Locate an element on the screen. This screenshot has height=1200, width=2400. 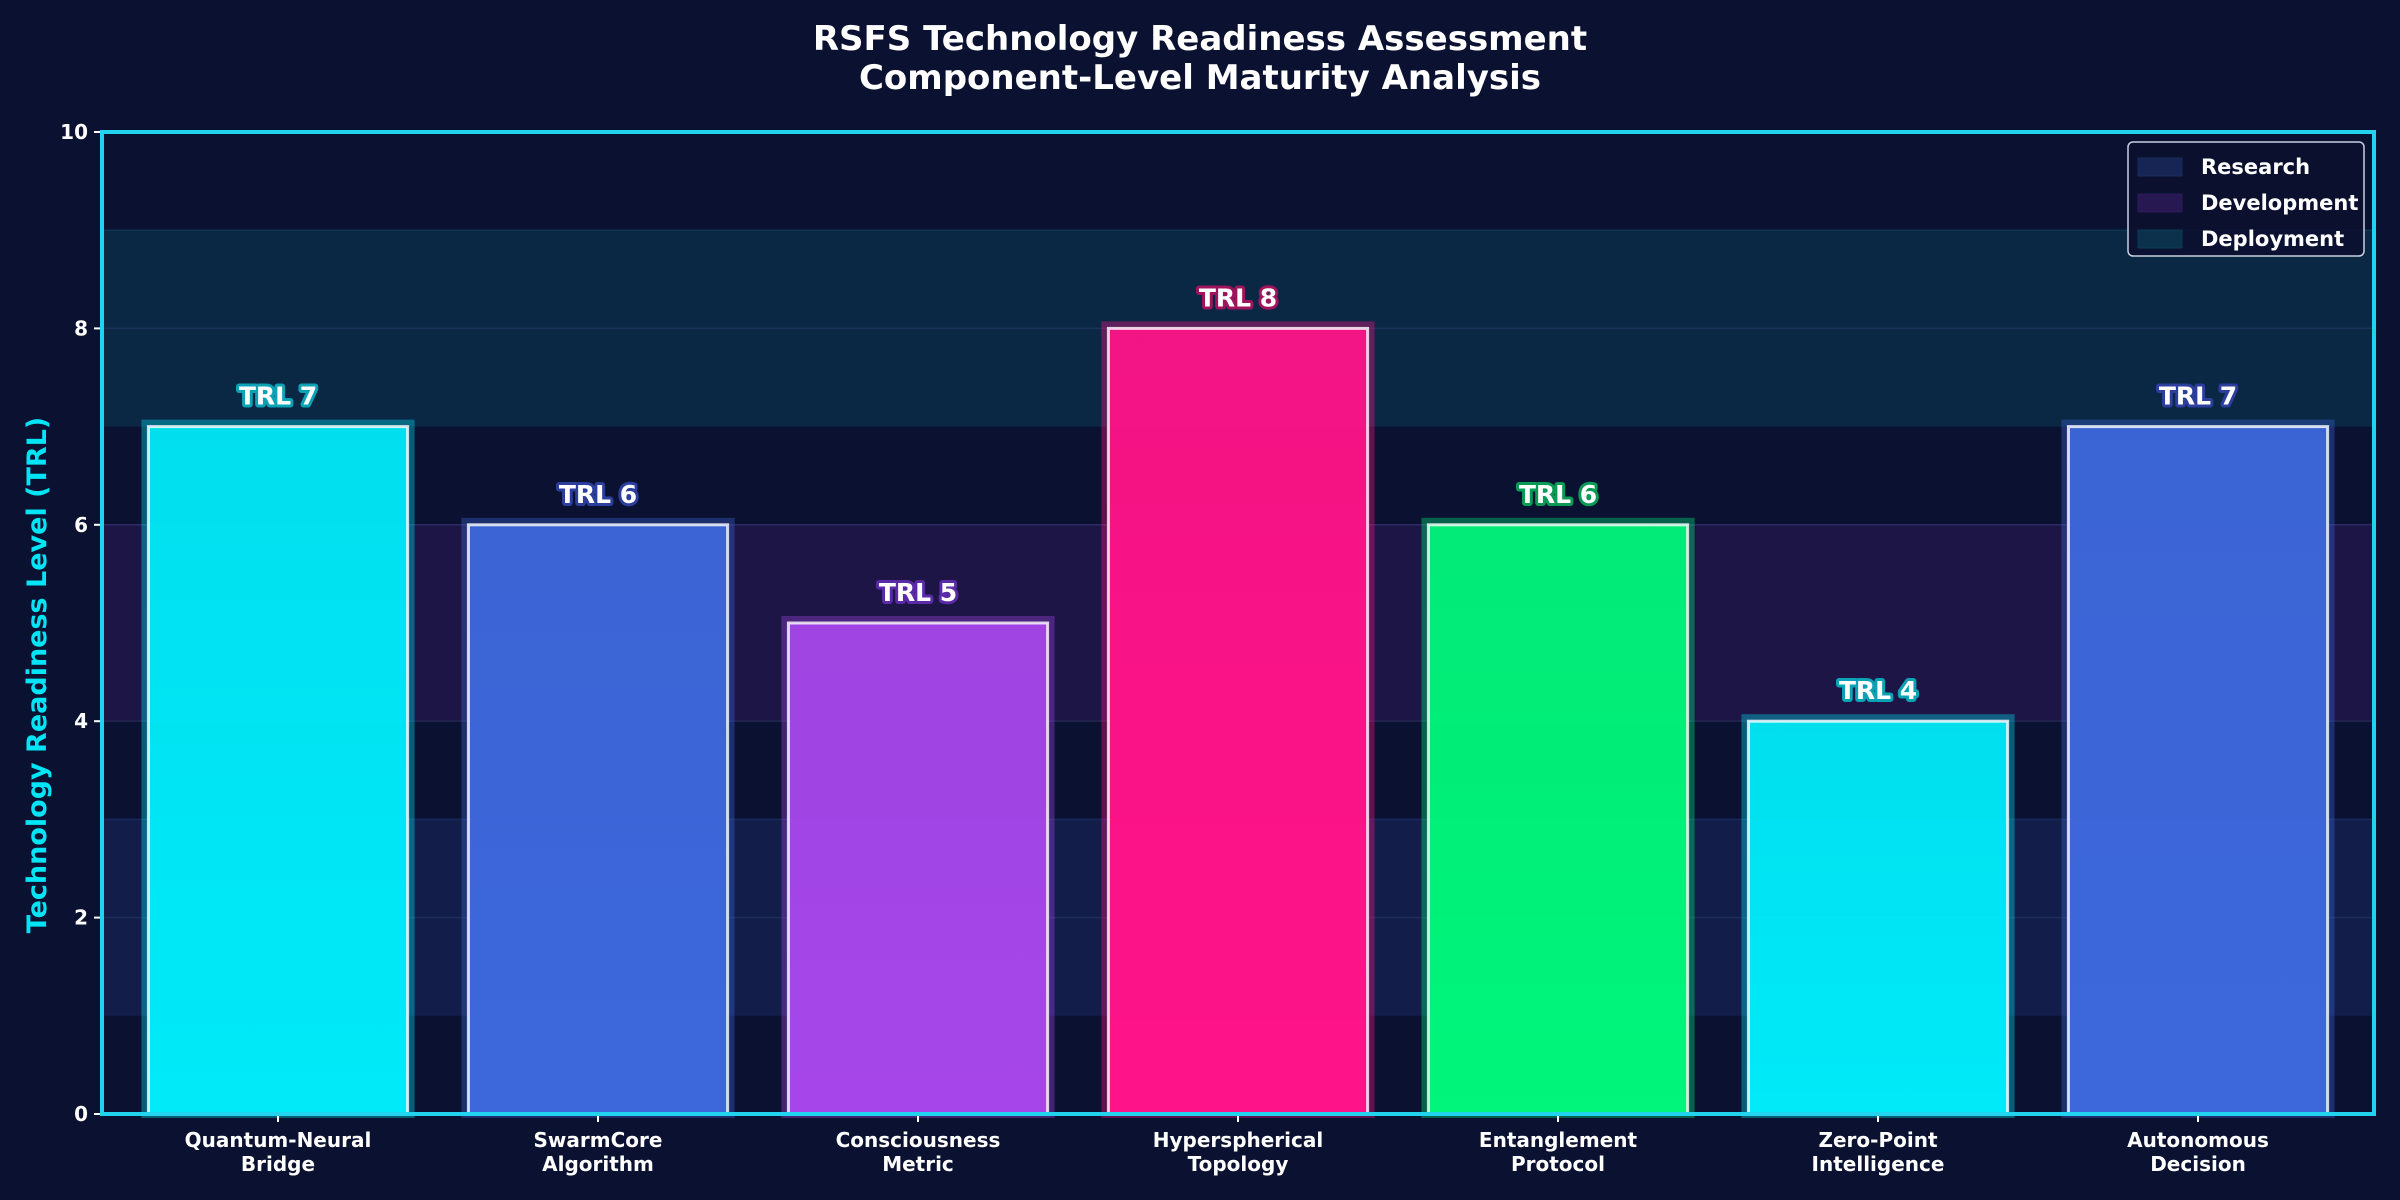
x-tick-label: Zero-Point Intelligence is located at coordinates (1878, 1152).